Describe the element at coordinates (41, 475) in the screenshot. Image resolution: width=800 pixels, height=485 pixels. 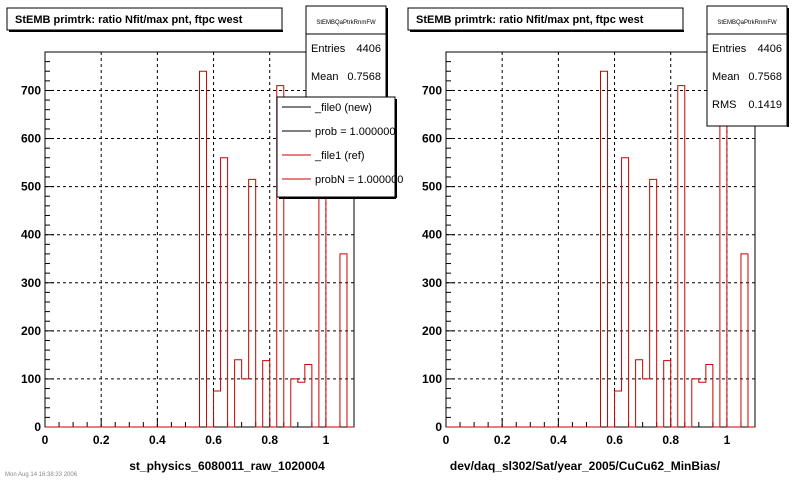
I see `footer-timestamp: Mon Aug 14 16:38:33 2006` at that location.